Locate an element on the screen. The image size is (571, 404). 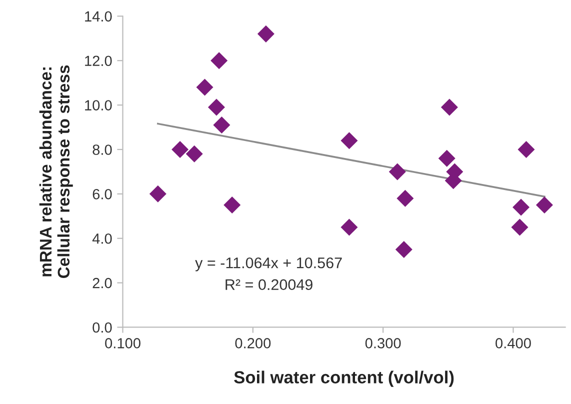
y-axis-title: mRNA relative abundance: Cellular response to stress is located at coordinates (56, 171).